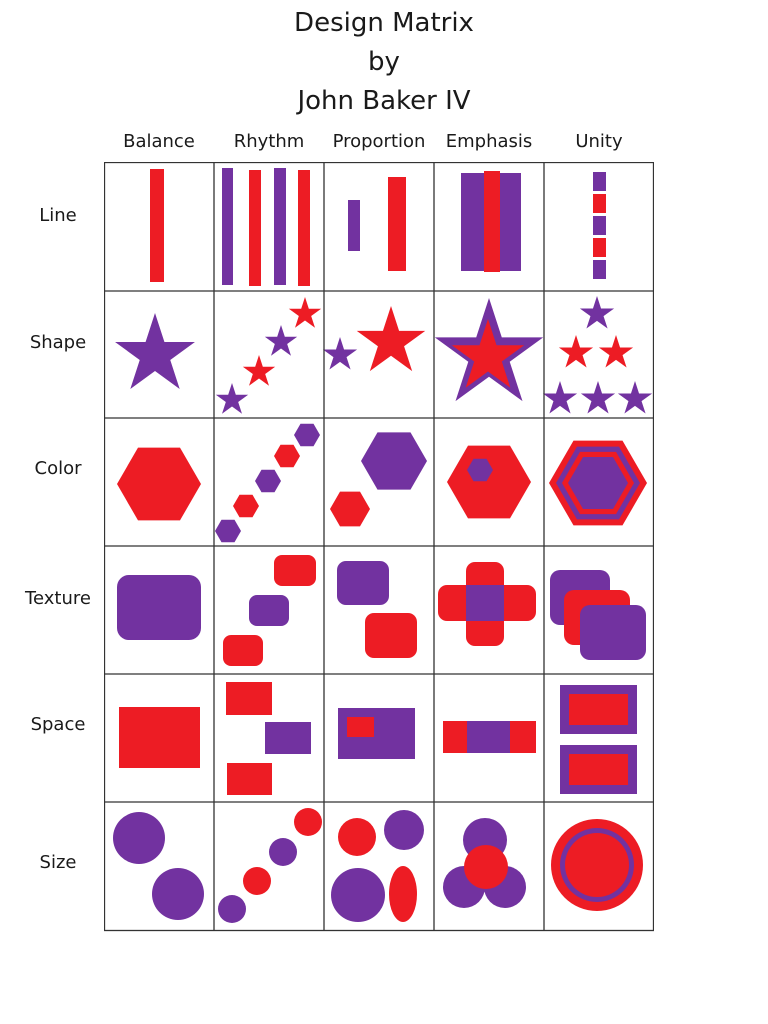 The image size is (768, 1024). Describe the element at coordinates (374, 339) in the screenshot. I see `cell-shape-proportion` at that location.